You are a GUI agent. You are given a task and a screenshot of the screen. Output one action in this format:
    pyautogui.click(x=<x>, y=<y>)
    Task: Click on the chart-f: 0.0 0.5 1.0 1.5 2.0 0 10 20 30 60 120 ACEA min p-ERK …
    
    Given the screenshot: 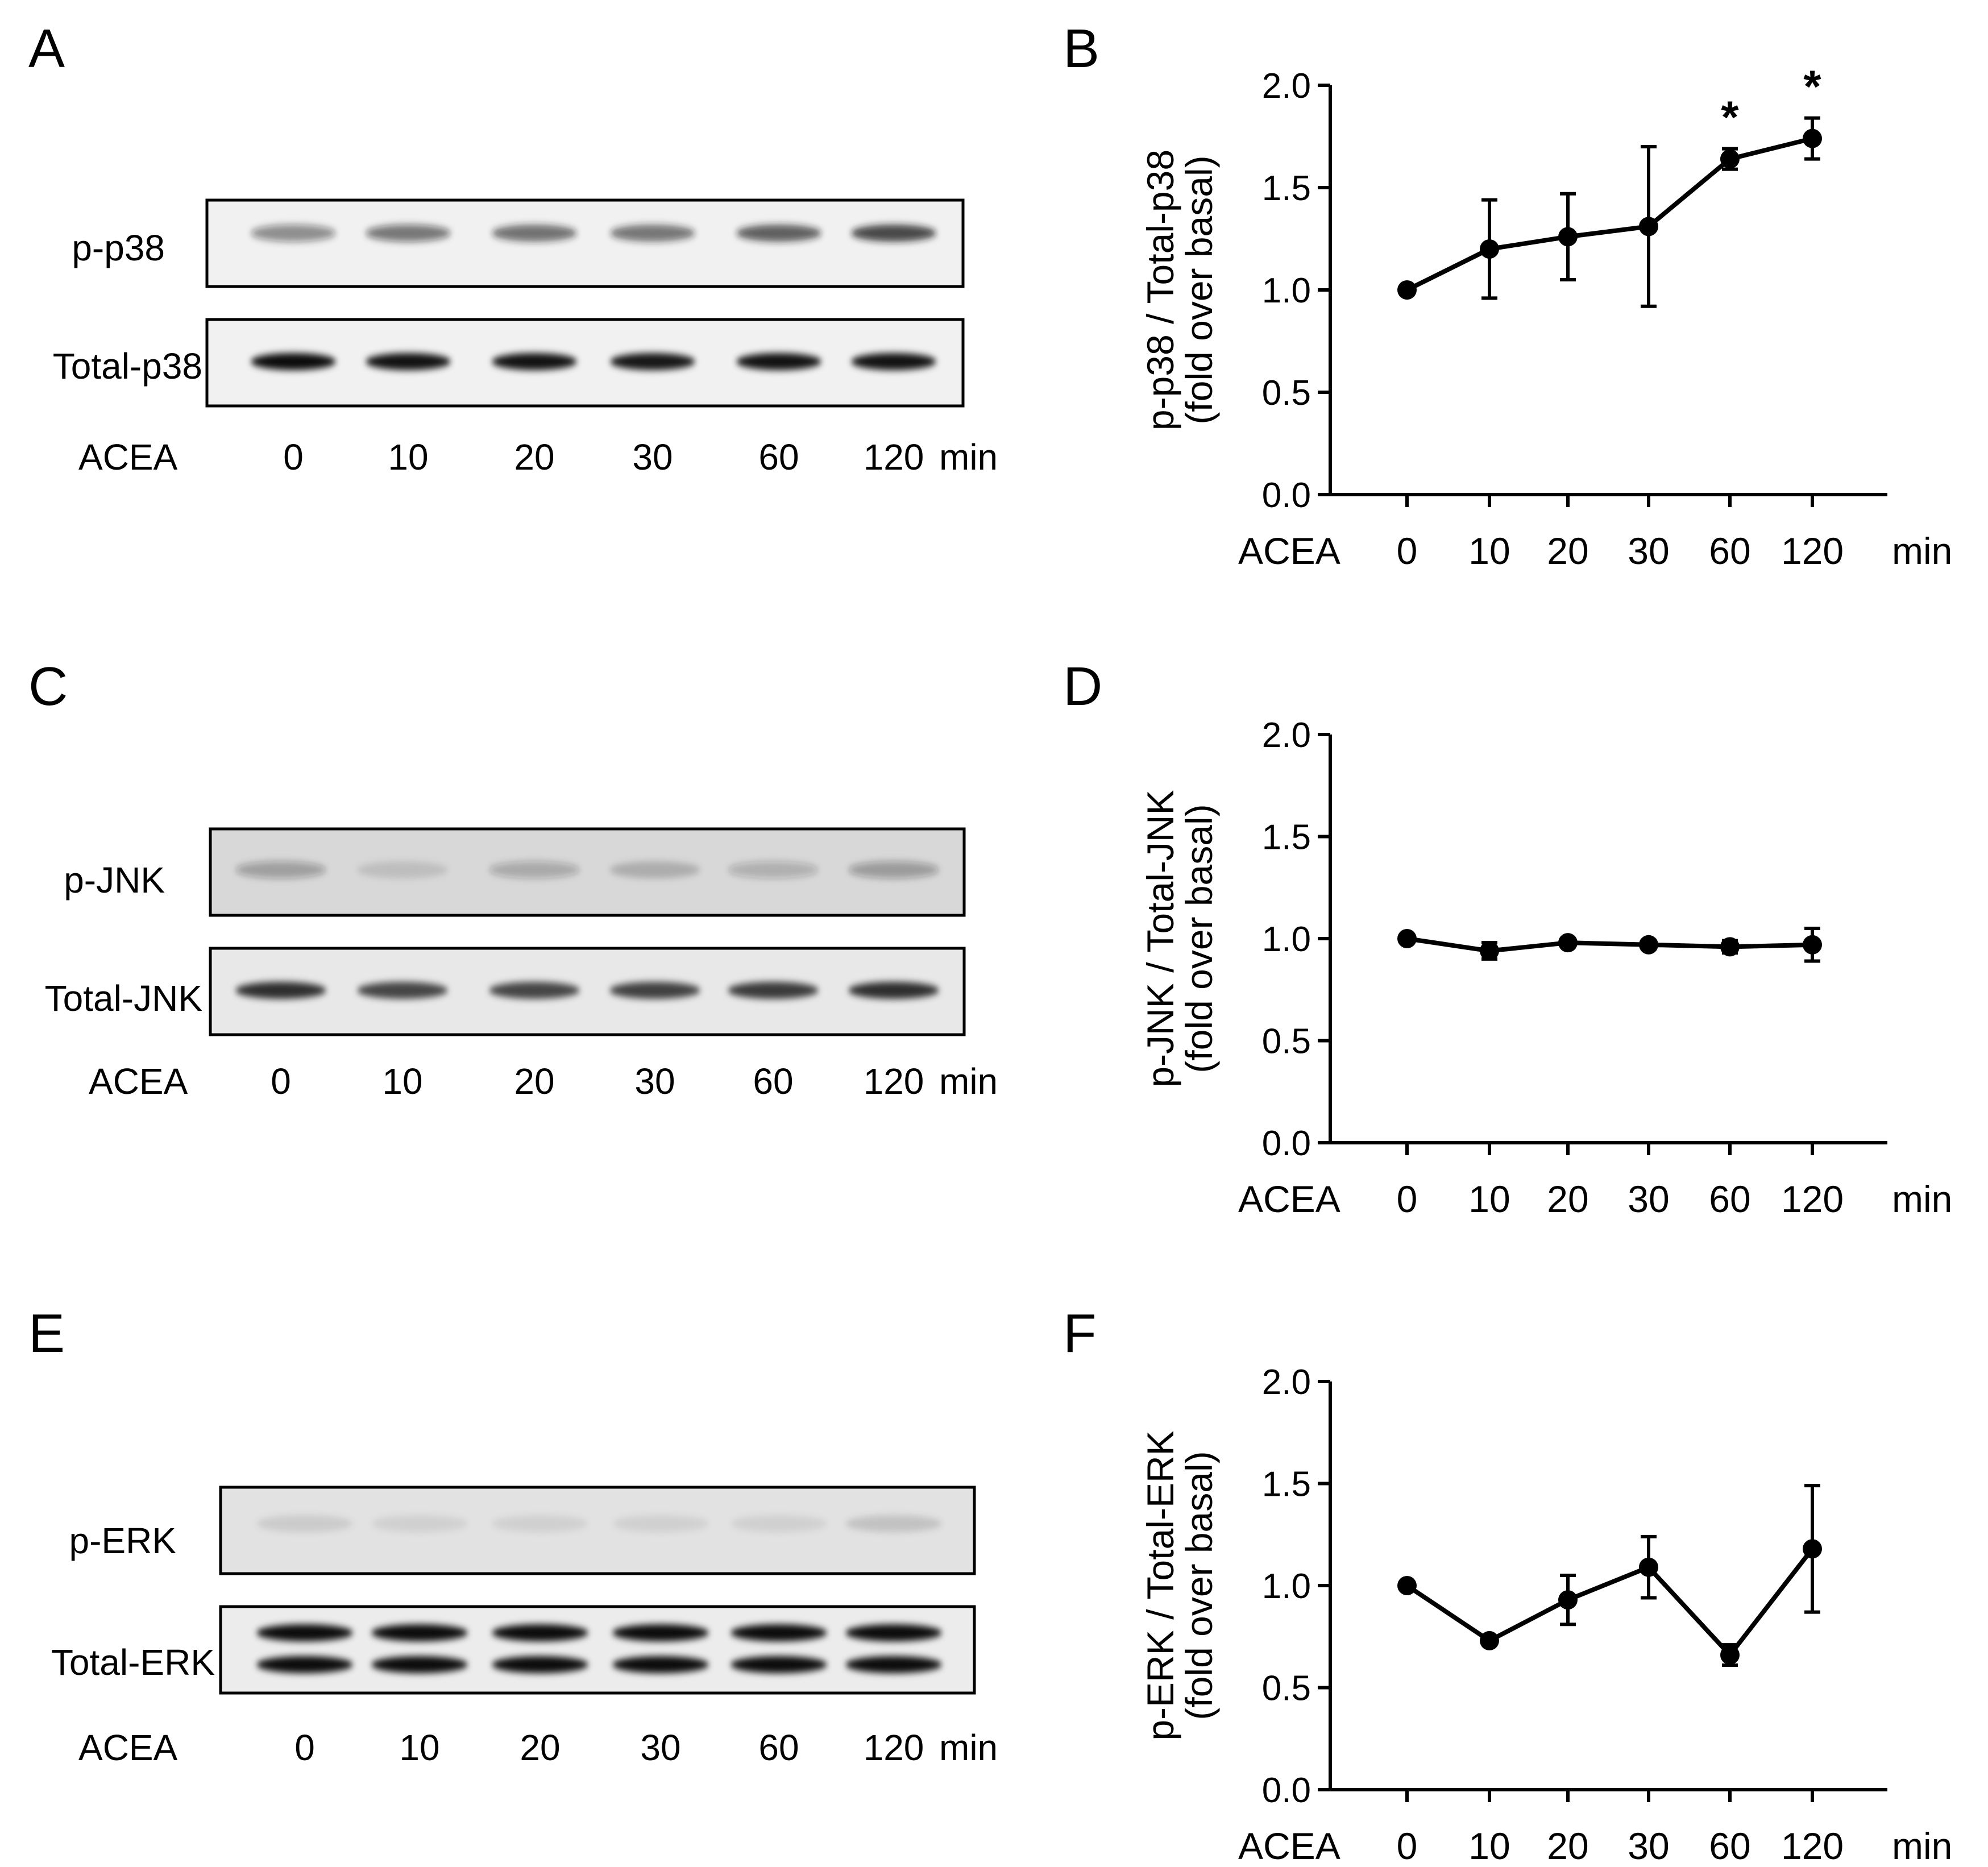 What is the action you would take?
    pyautogui.click(x=1545, y=1615)
    